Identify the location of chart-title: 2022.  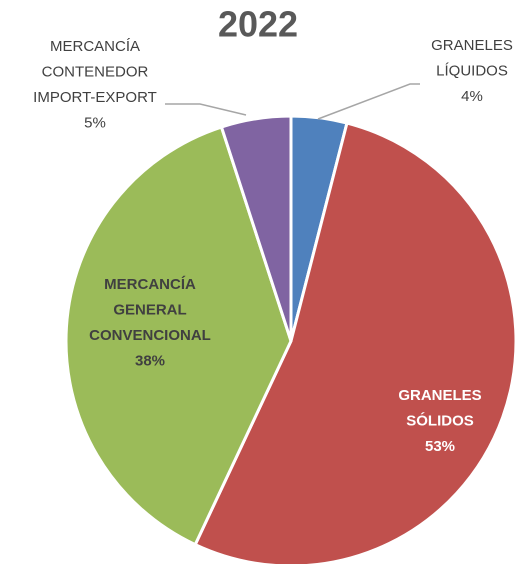
(258, 24).